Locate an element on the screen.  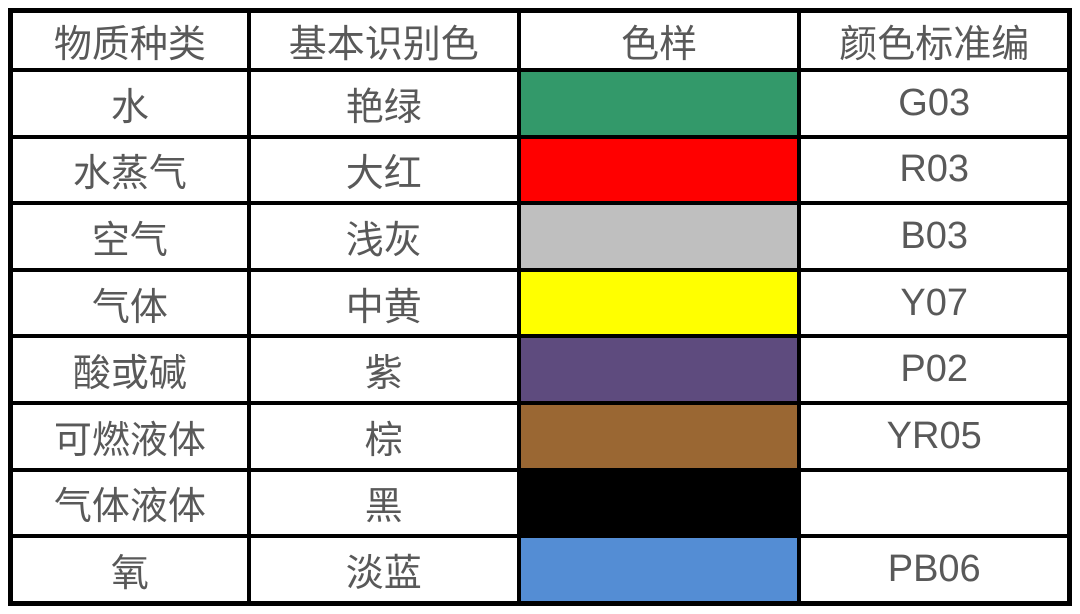
header-identification-color: 基本识别色 is located at coordinates (383, 40).